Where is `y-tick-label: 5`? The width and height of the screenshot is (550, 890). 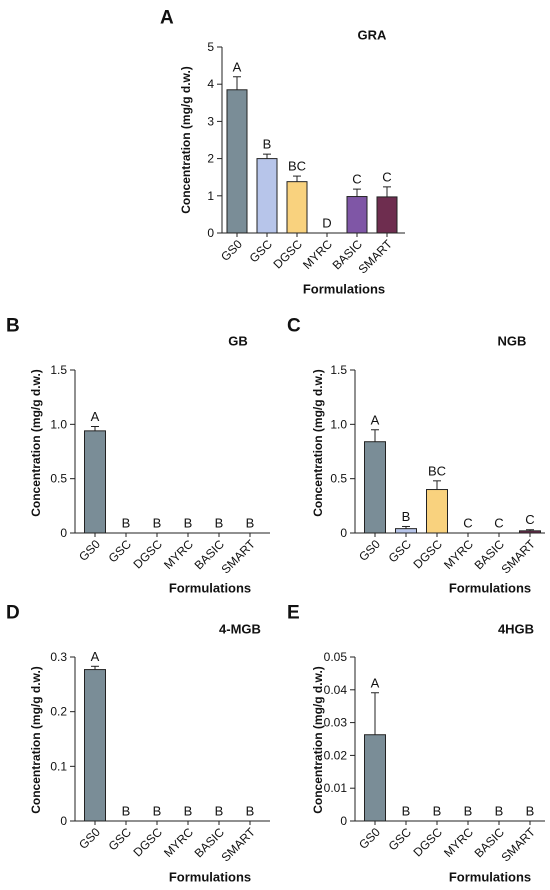 y-tick-label: 5 is located at coordinates (210, 47).